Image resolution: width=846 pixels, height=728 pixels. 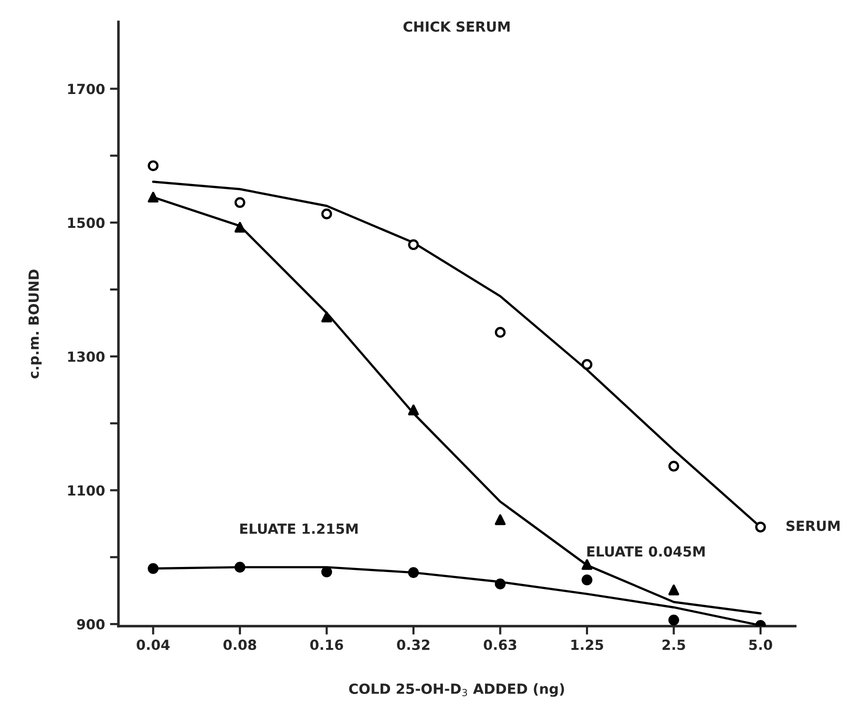 I want to click on x-tick-label: 1.25, so click(x=587, y=645).